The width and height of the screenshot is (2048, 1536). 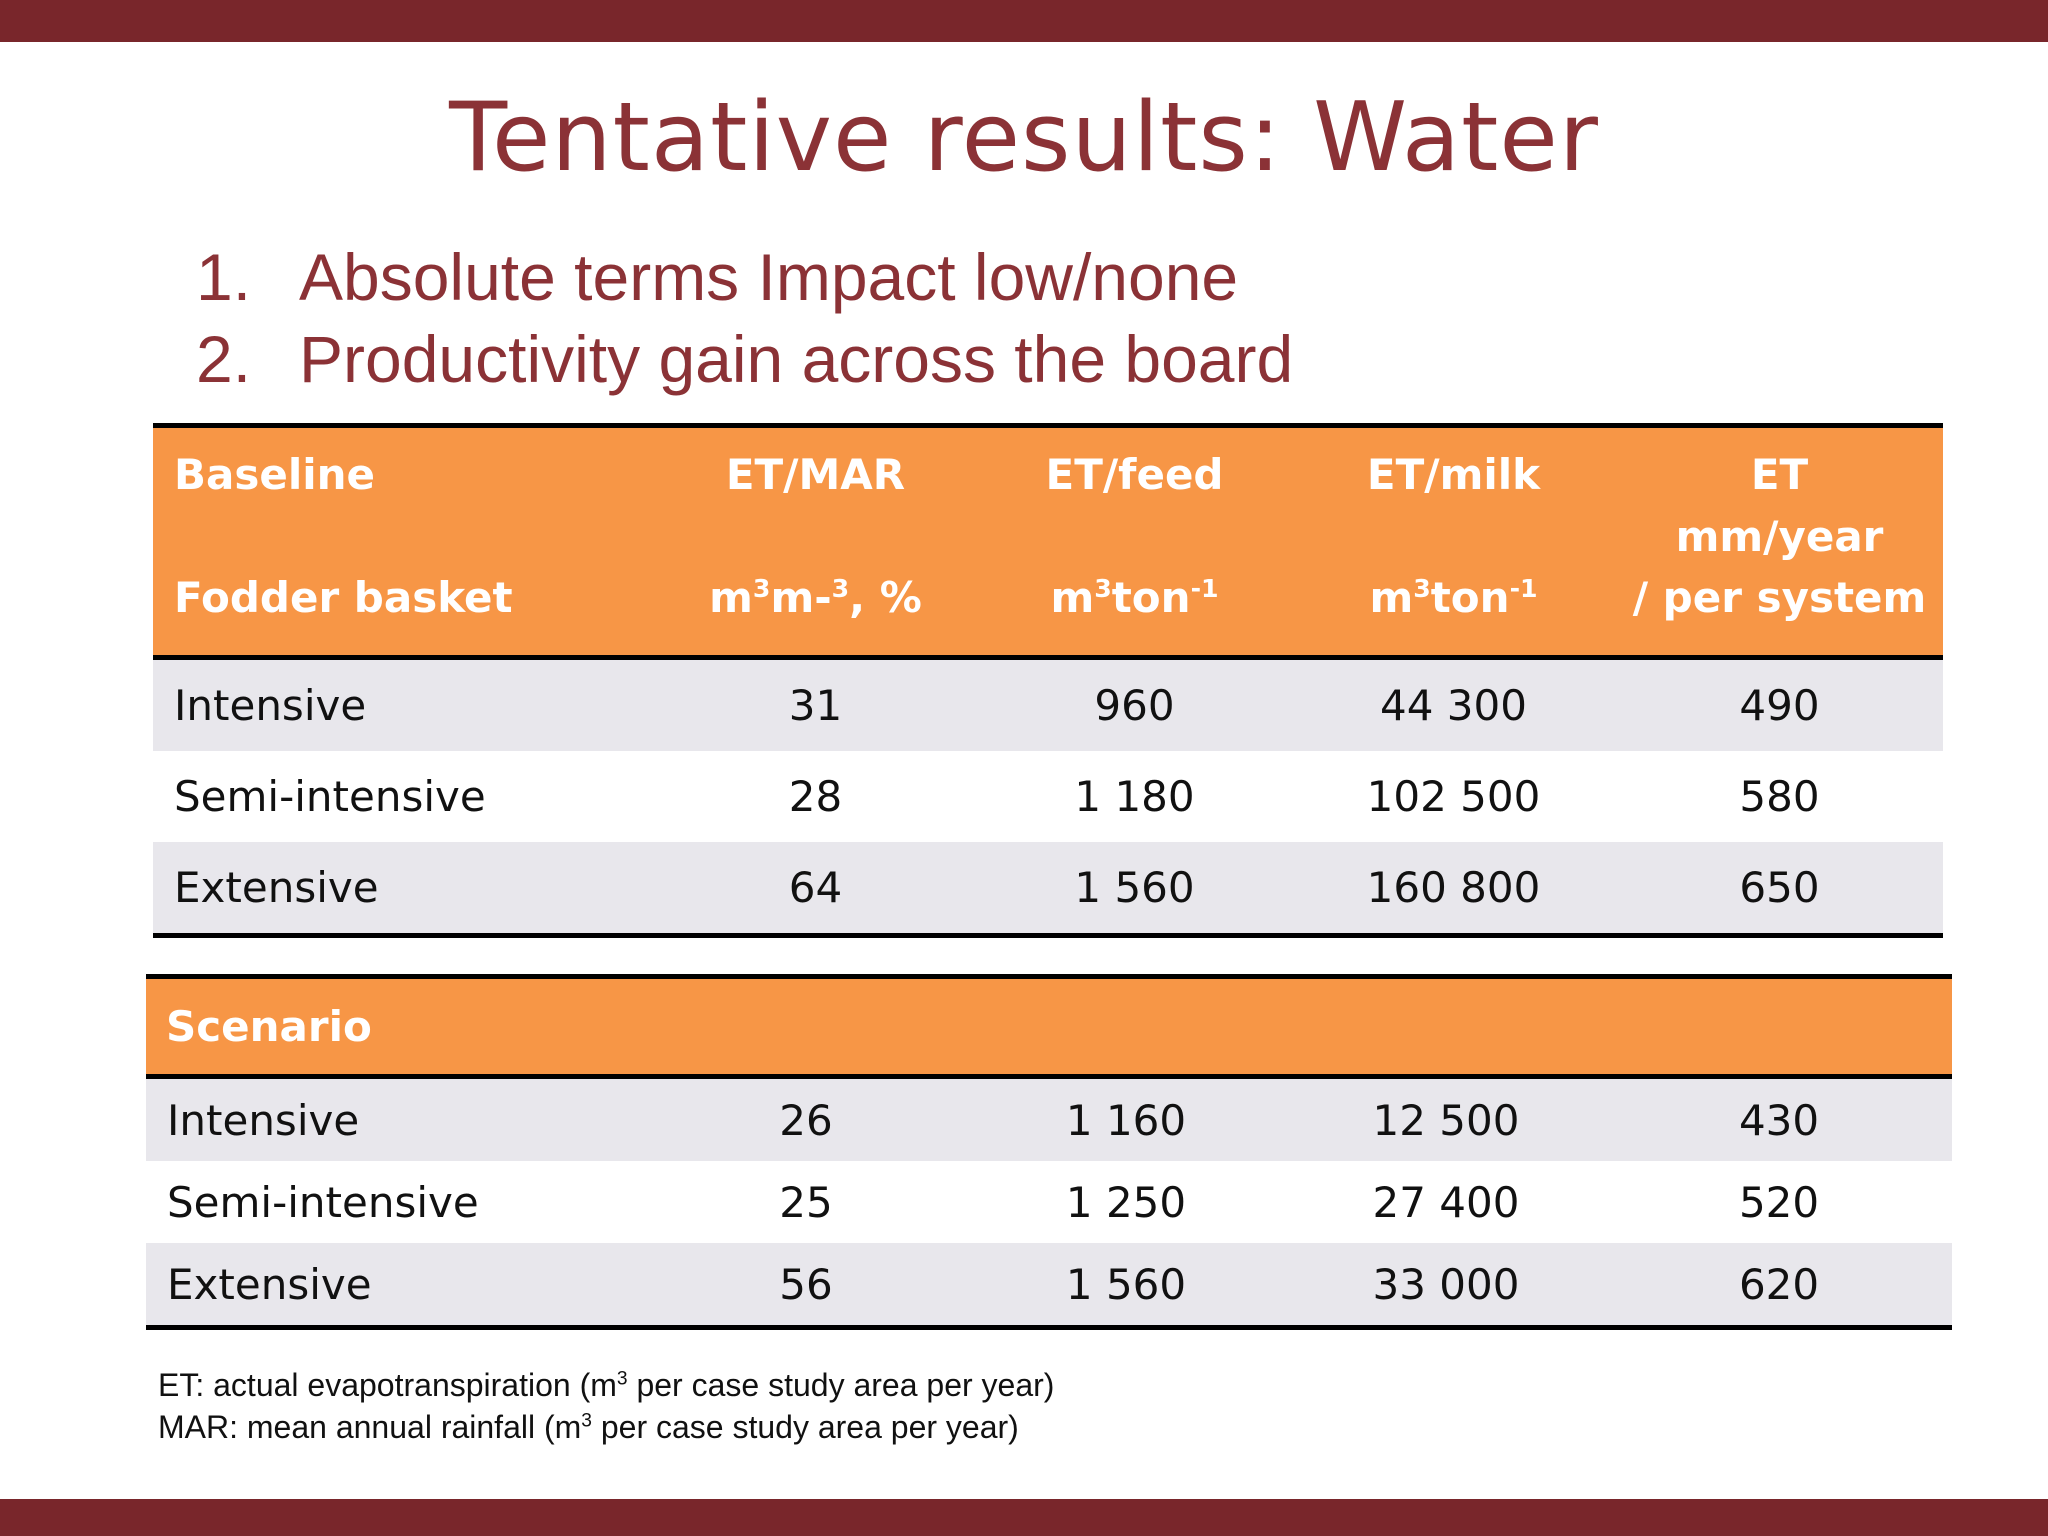 I want to click on cell-et-mar: 31, so click(x=815, y=704).